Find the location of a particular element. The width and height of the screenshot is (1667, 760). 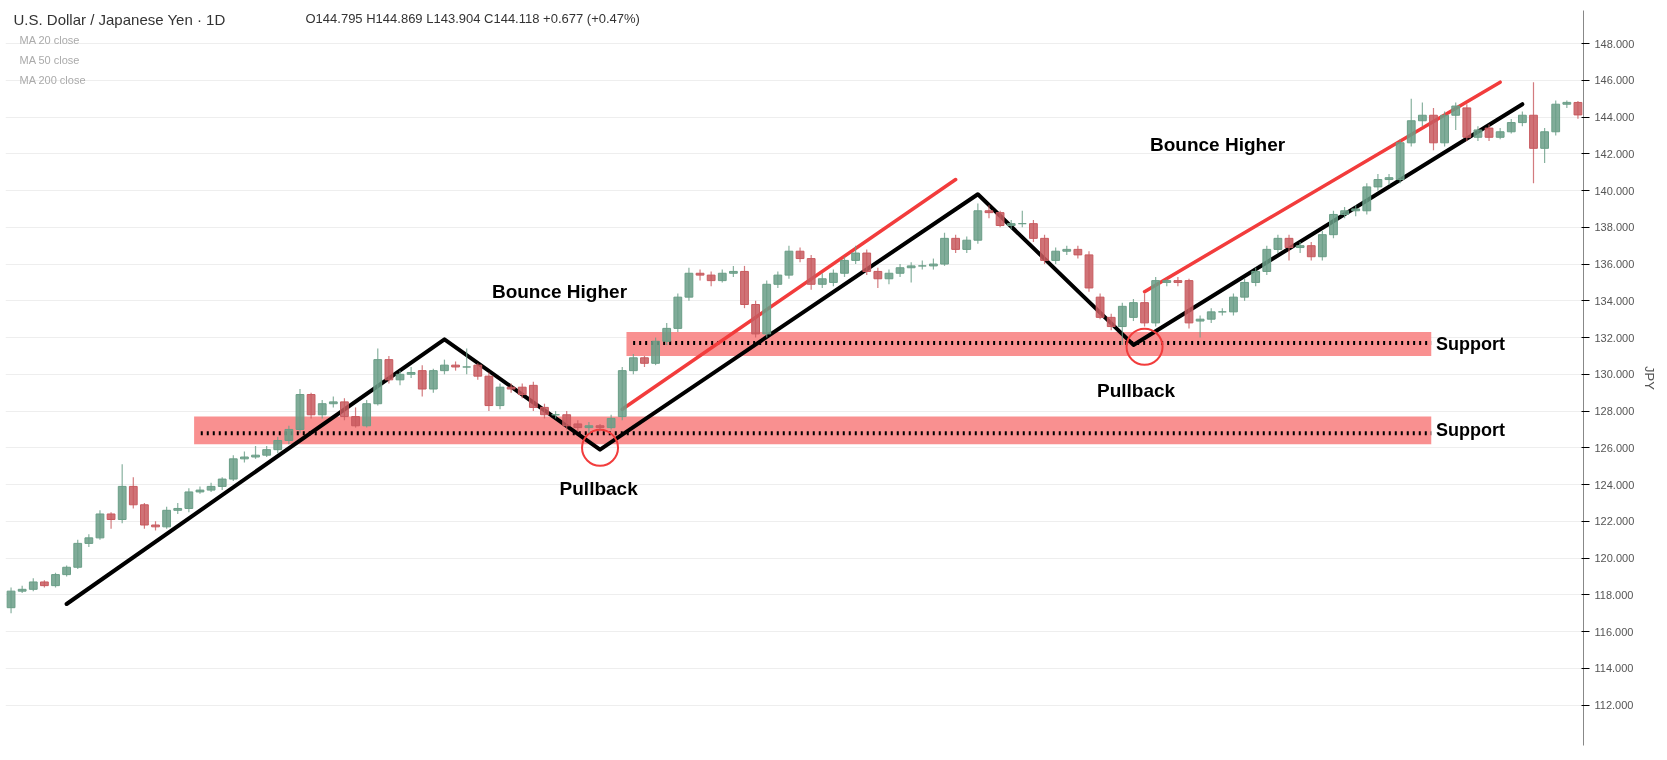

y-tick-label: 122.000 is located at coordinates (1614, 521).